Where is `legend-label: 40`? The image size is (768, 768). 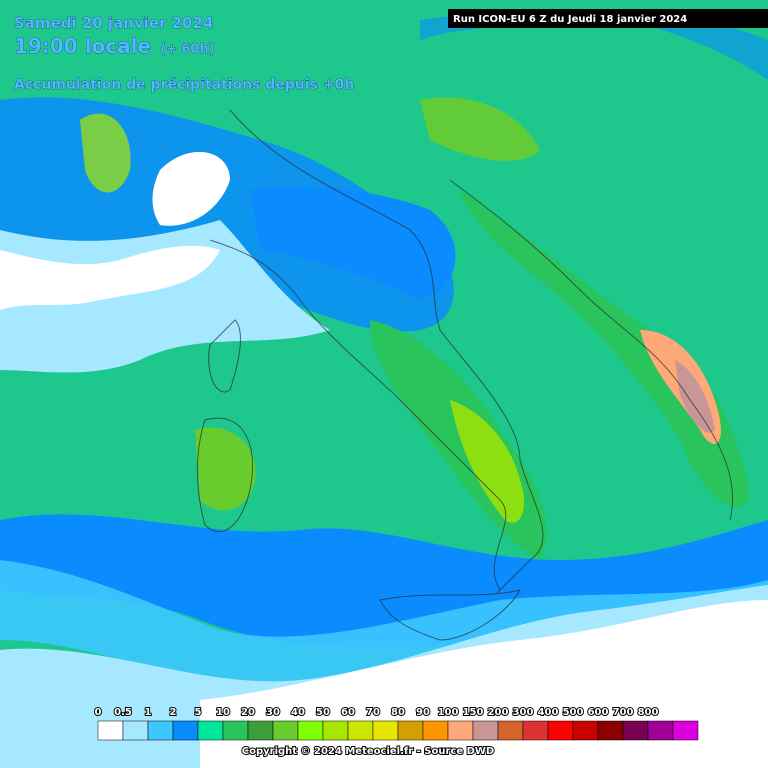 legend-label: 40 is located at coordinates (298, 712).